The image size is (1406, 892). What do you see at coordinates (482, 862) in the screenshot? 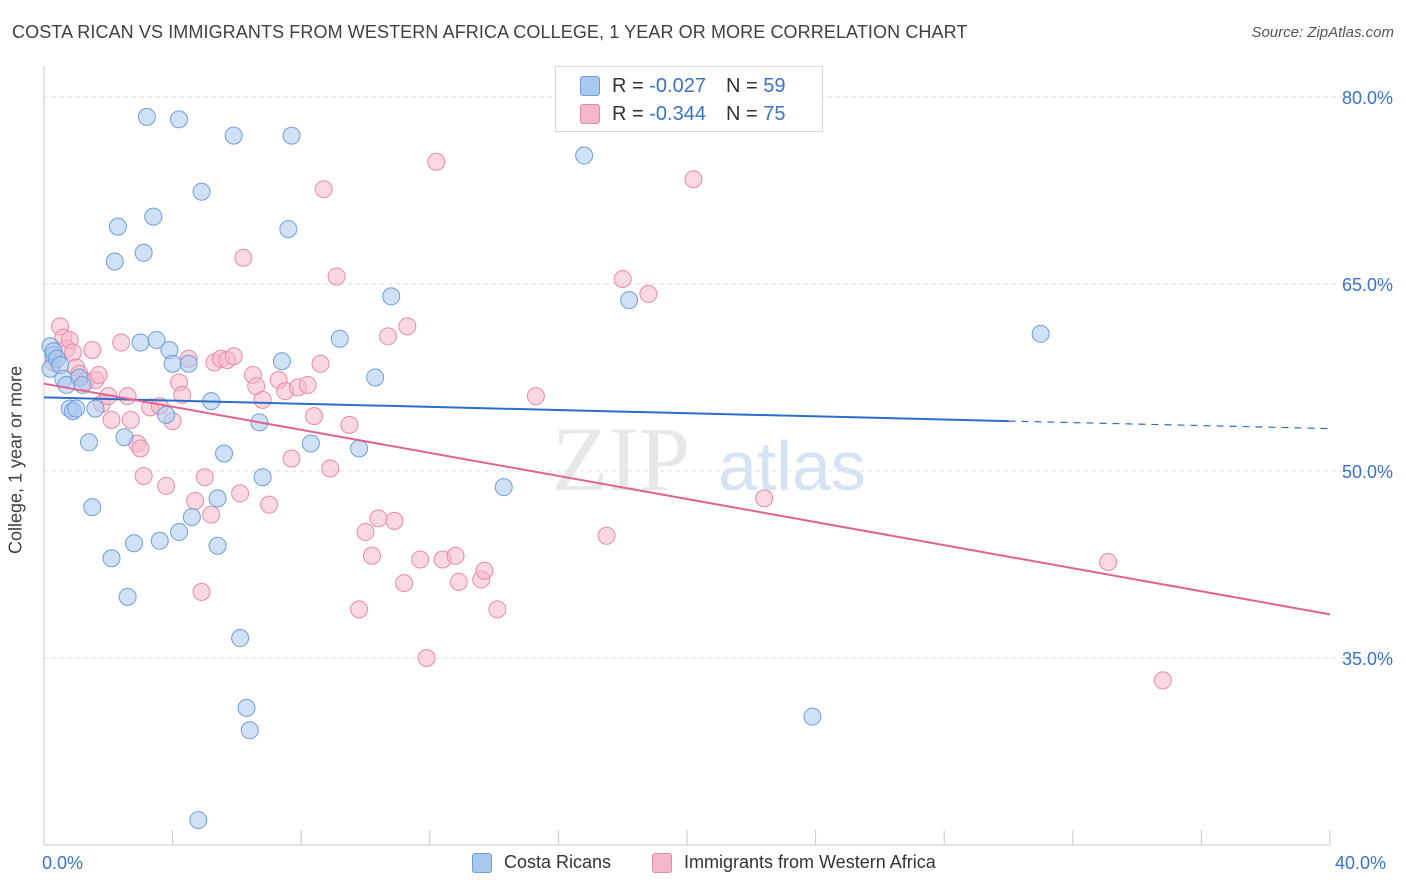
I see `legend-swatch-blue` at bounding box center [482, 862].